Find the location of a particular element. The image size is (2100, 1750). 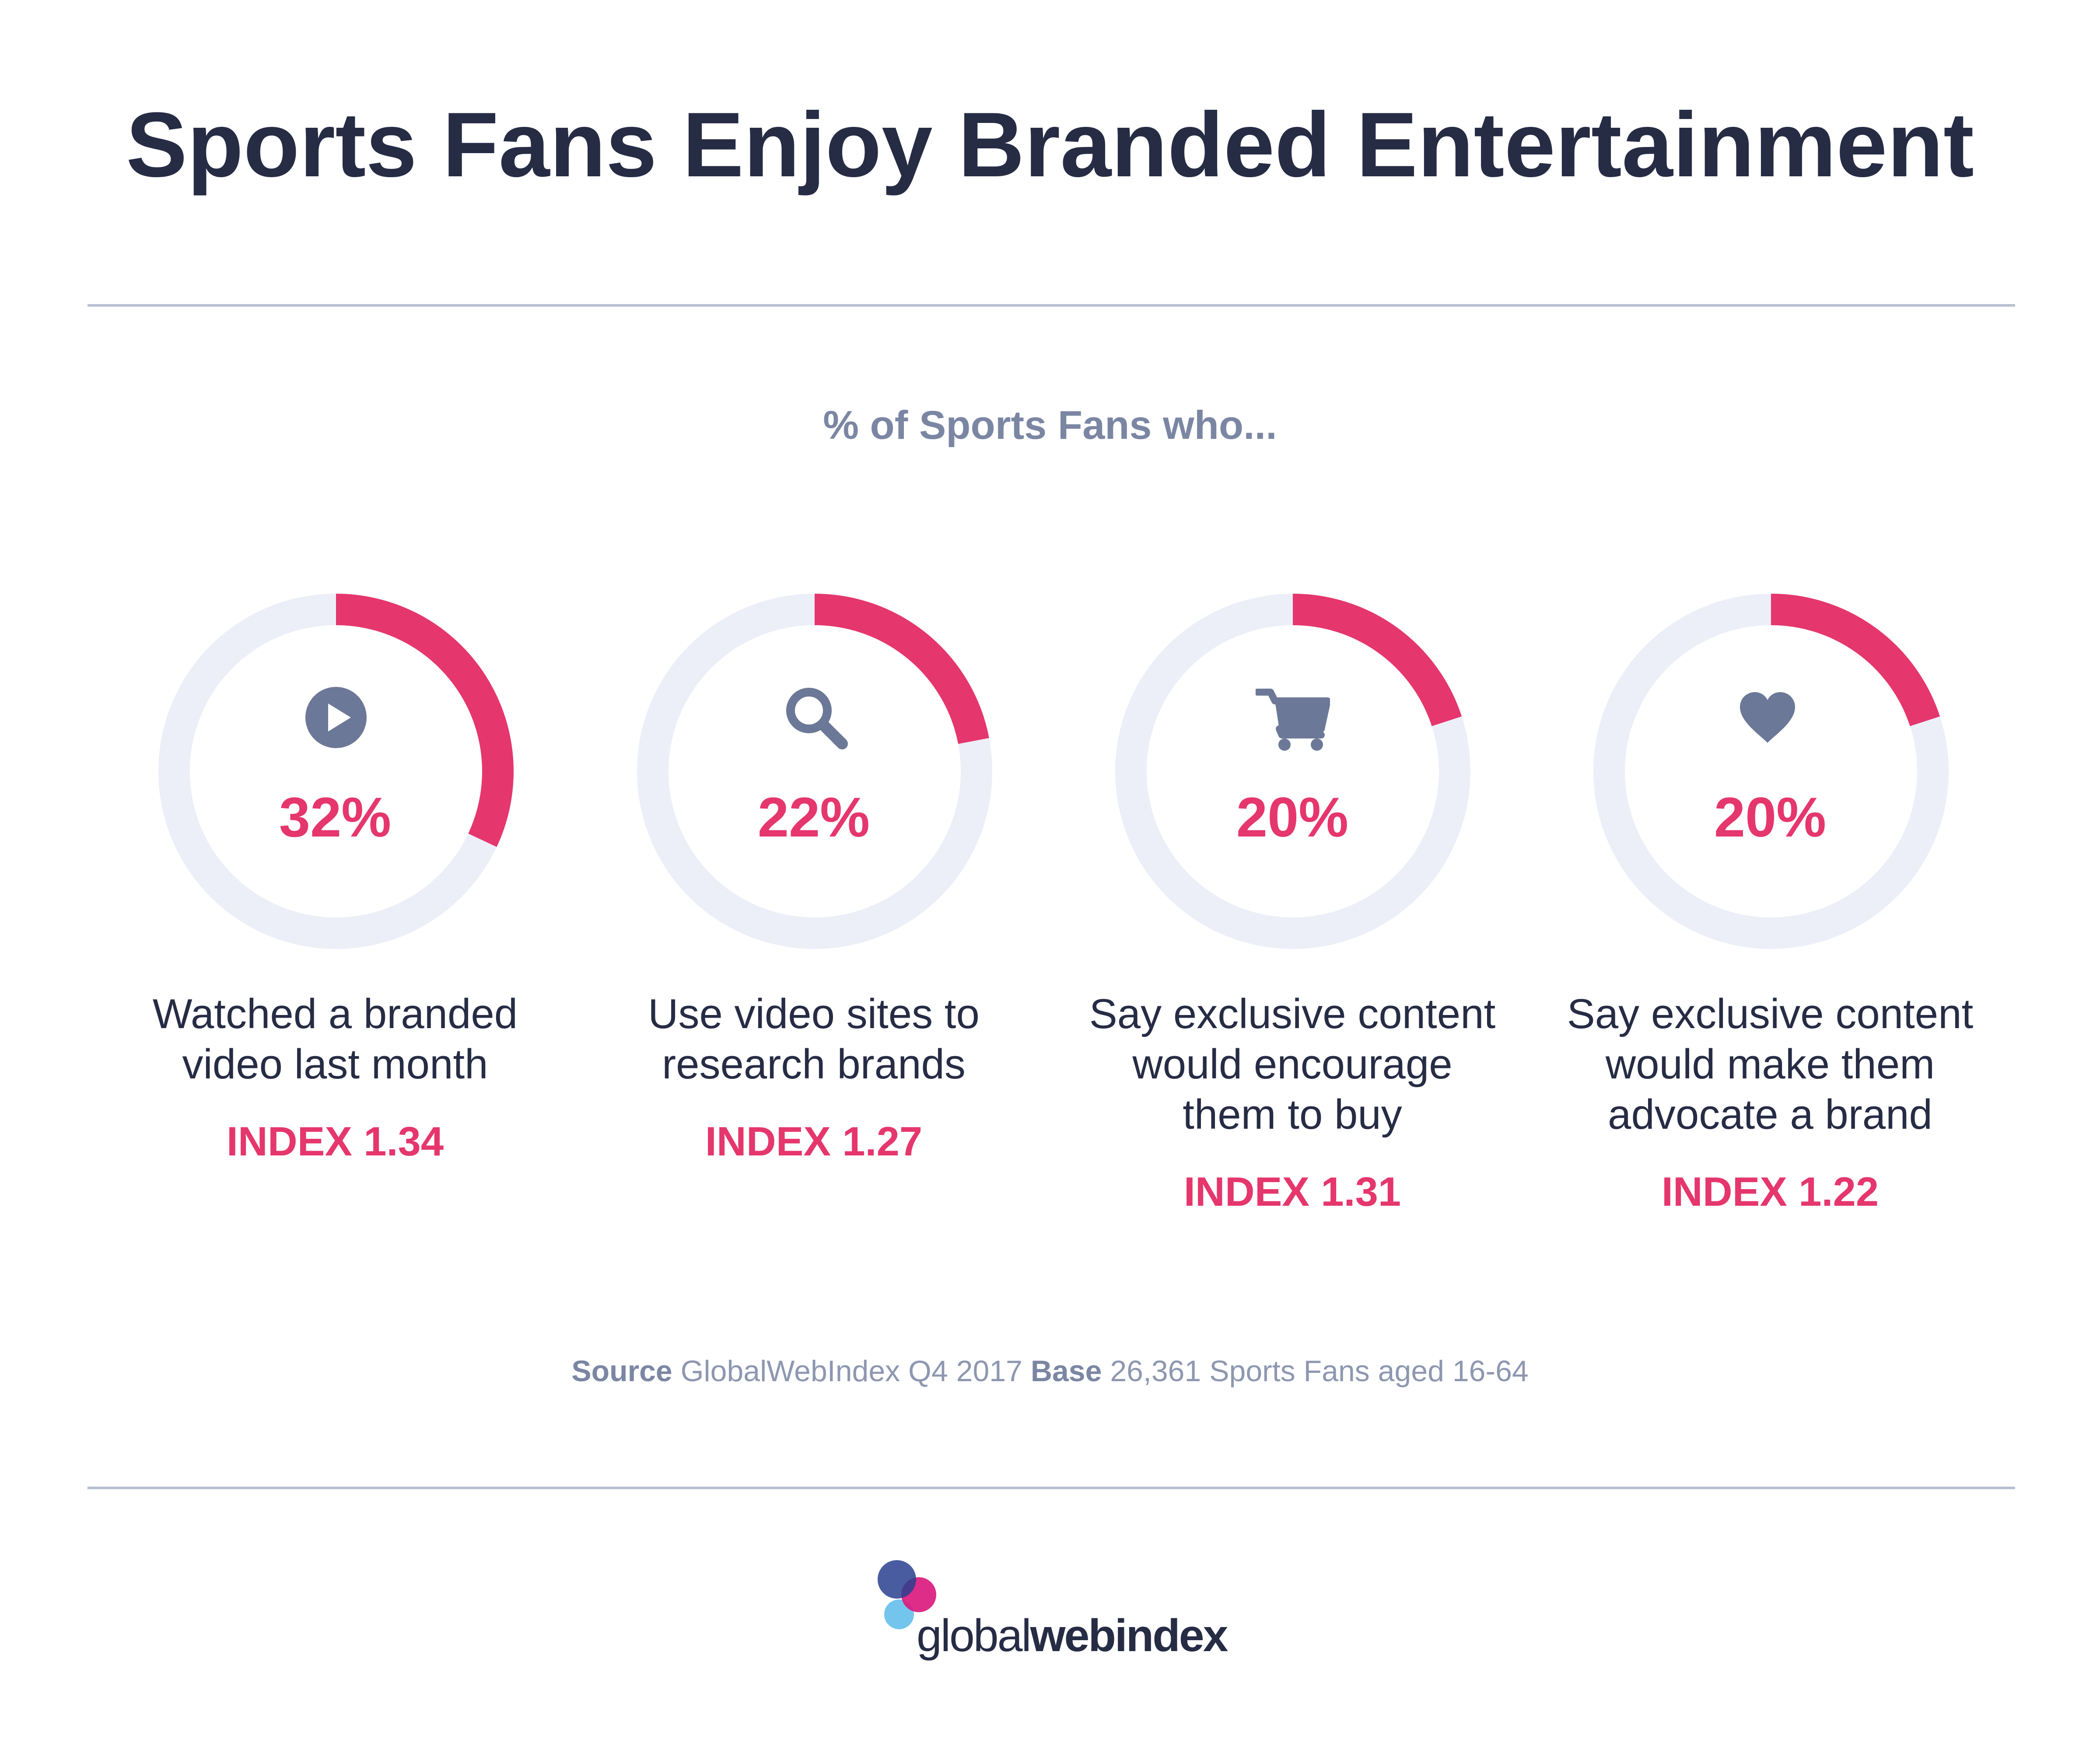

logo-wordmark-webindex: webindex is located at coordinates (1129, 1635).